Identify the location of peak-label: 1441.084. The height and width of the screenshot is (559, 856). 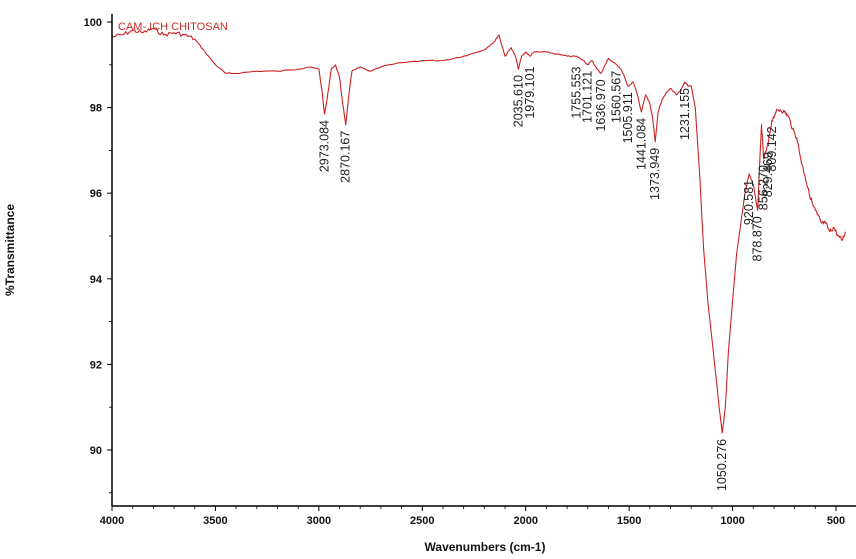
(641, 144).